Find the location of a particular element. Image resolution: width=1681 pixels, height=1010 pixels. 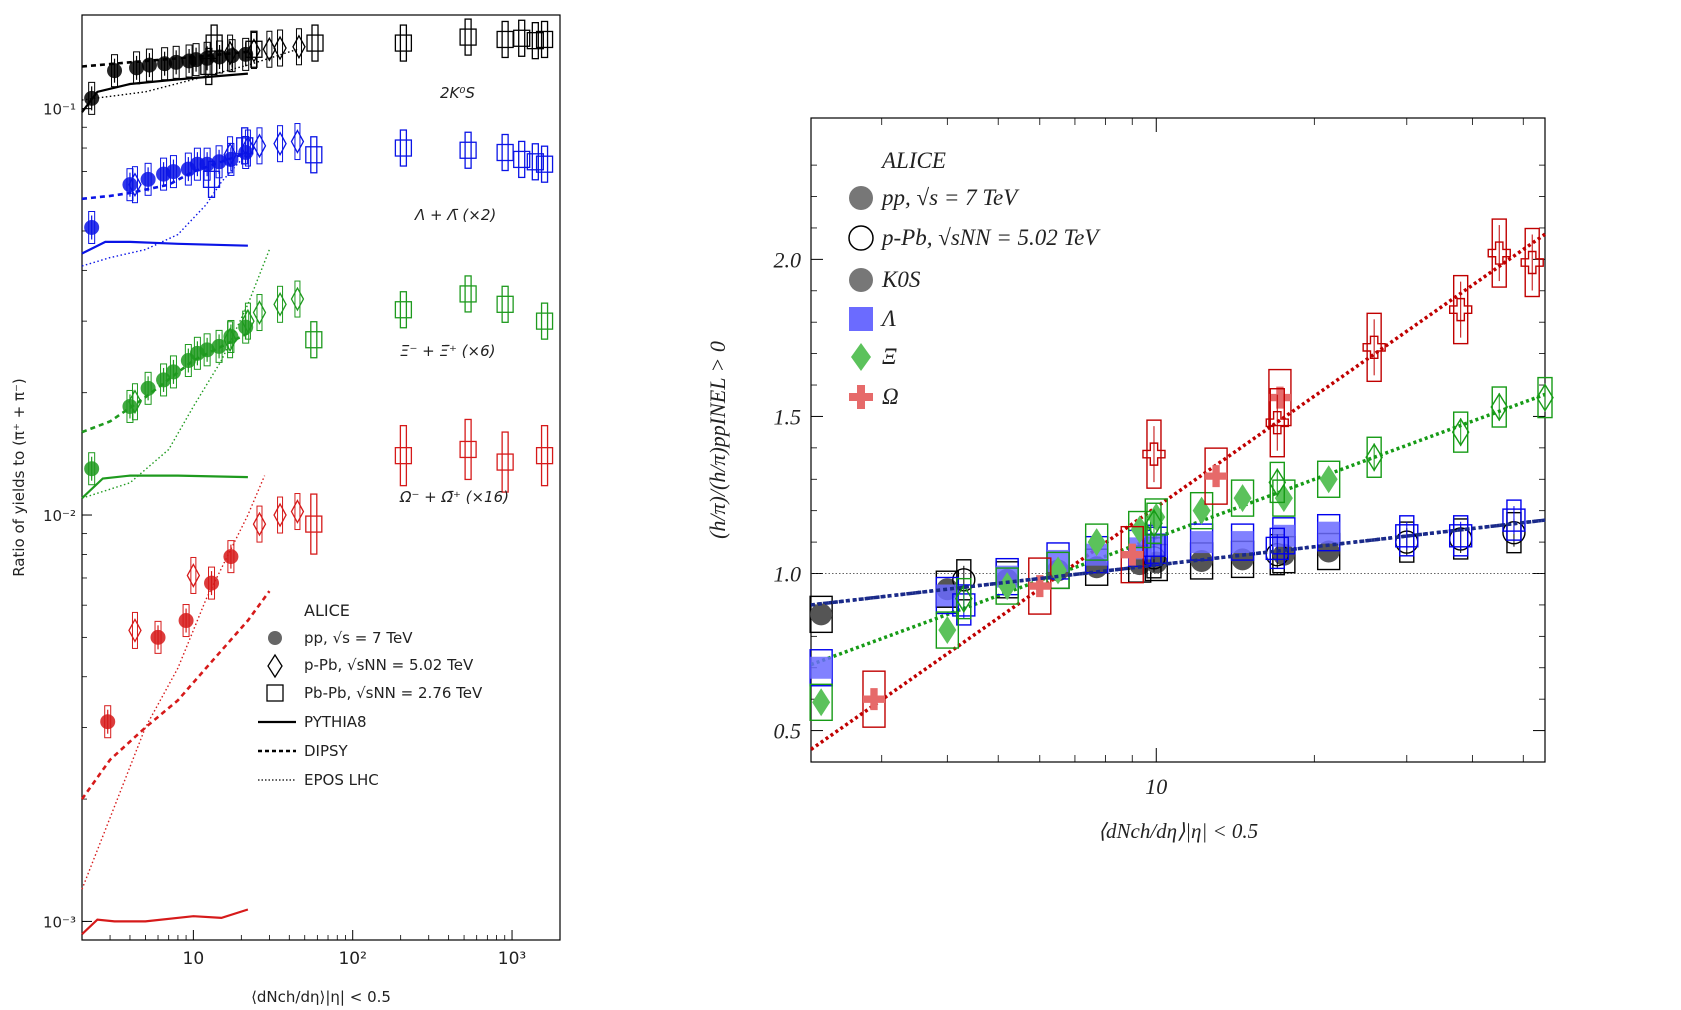

y-tick-label: 0.5 is located at coordinates (788, 731).